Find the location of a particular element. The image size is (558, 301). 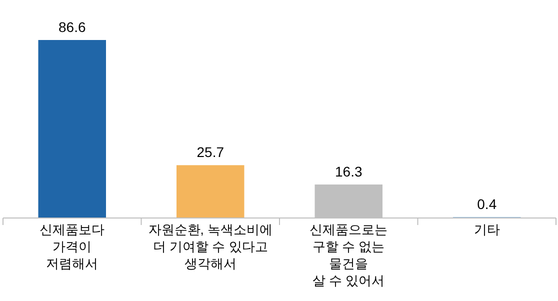

data-label: 86.6 is located at coordinates (72, 27).